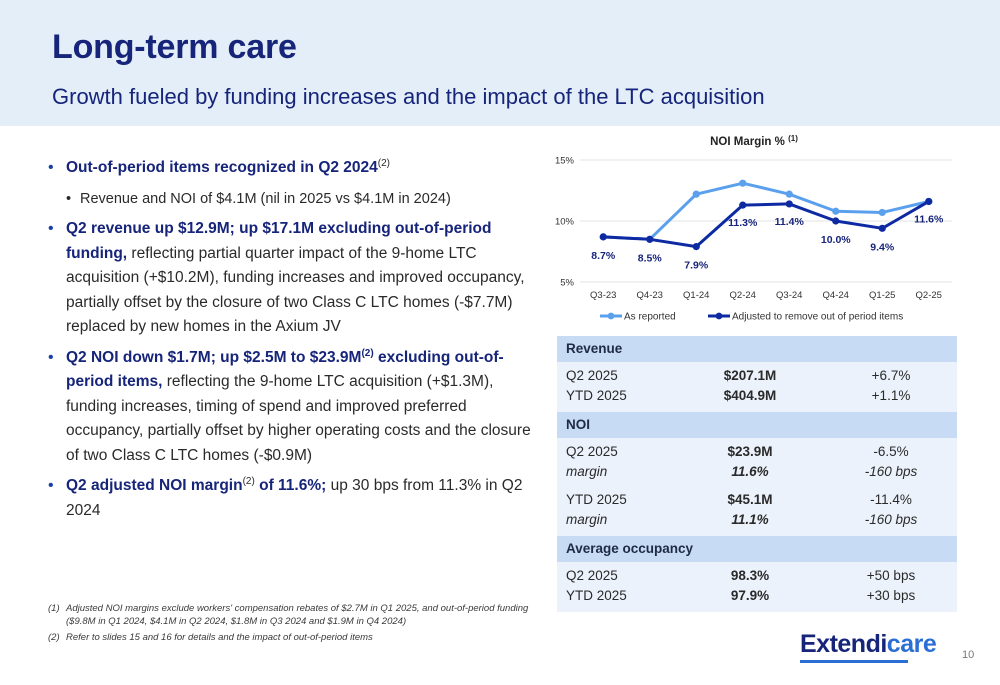  Describe the element at coordinates (757, 425) in the screenshot. I see `section-noi: NOI` at that location.